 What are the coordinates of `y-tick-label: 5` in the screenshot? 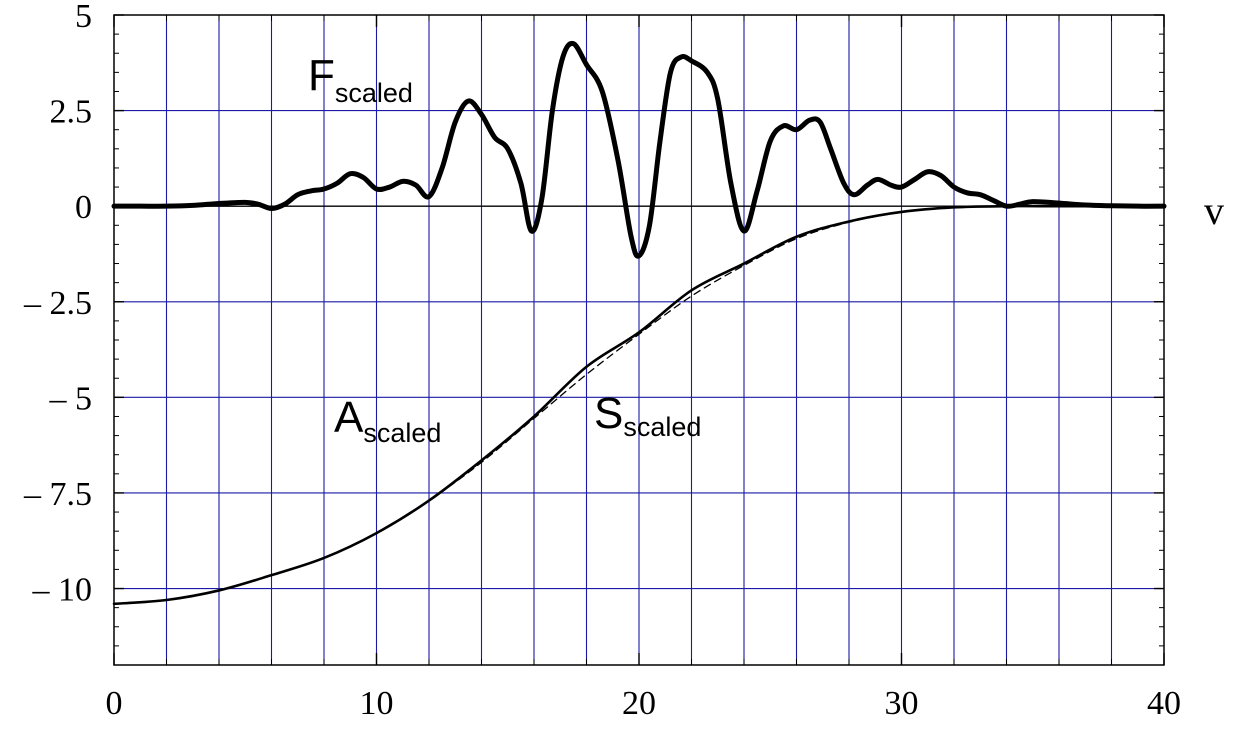 It's located at (83, 17).